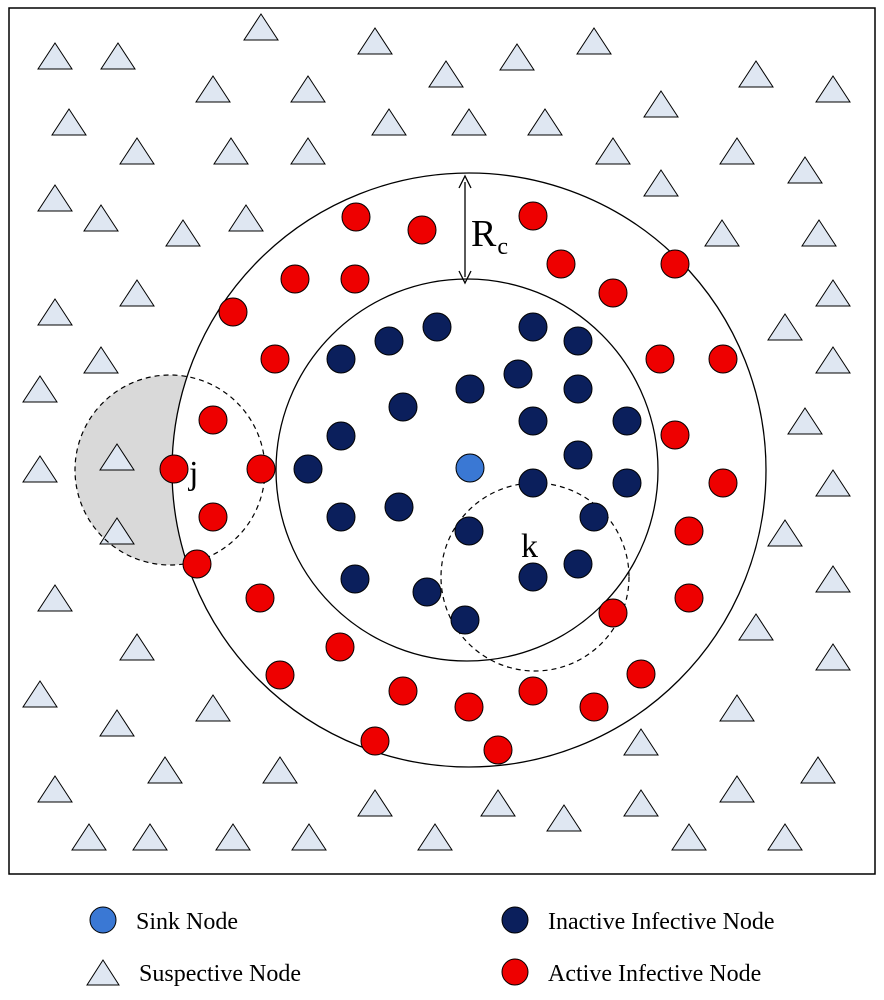 The image size is (884, 1000). Describe the element at coordinates (187, 922) in the screenshot. I see `legend-sink-label: Sink Node` at that location.